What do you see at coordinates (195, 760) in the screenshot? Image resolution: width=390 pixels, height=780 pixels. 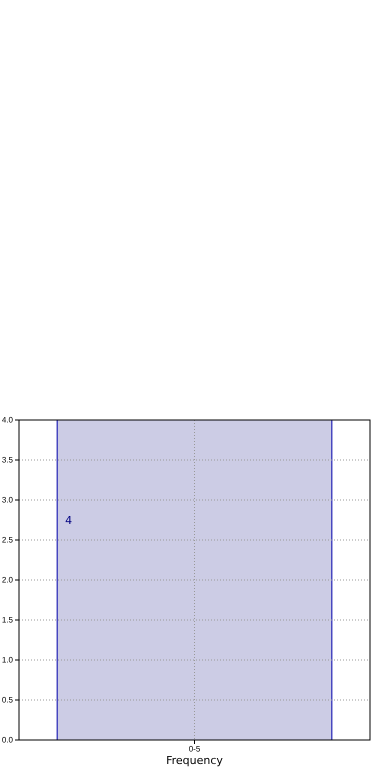 I see `x-axis-title: Frequency` at bounding box center [195, 760].